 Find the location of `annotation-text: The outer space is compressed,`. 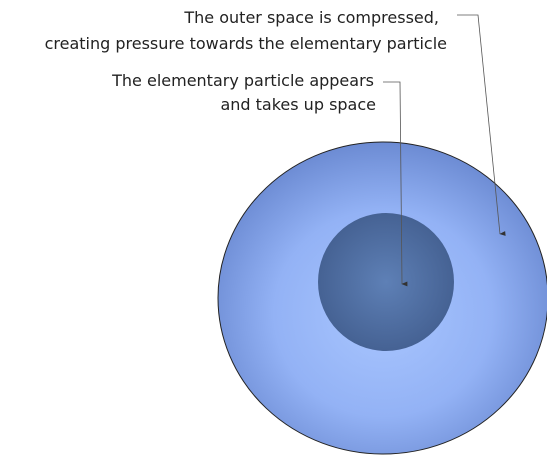

annotation-text: The outer space is compressed, is located at coordinates (311, 17).